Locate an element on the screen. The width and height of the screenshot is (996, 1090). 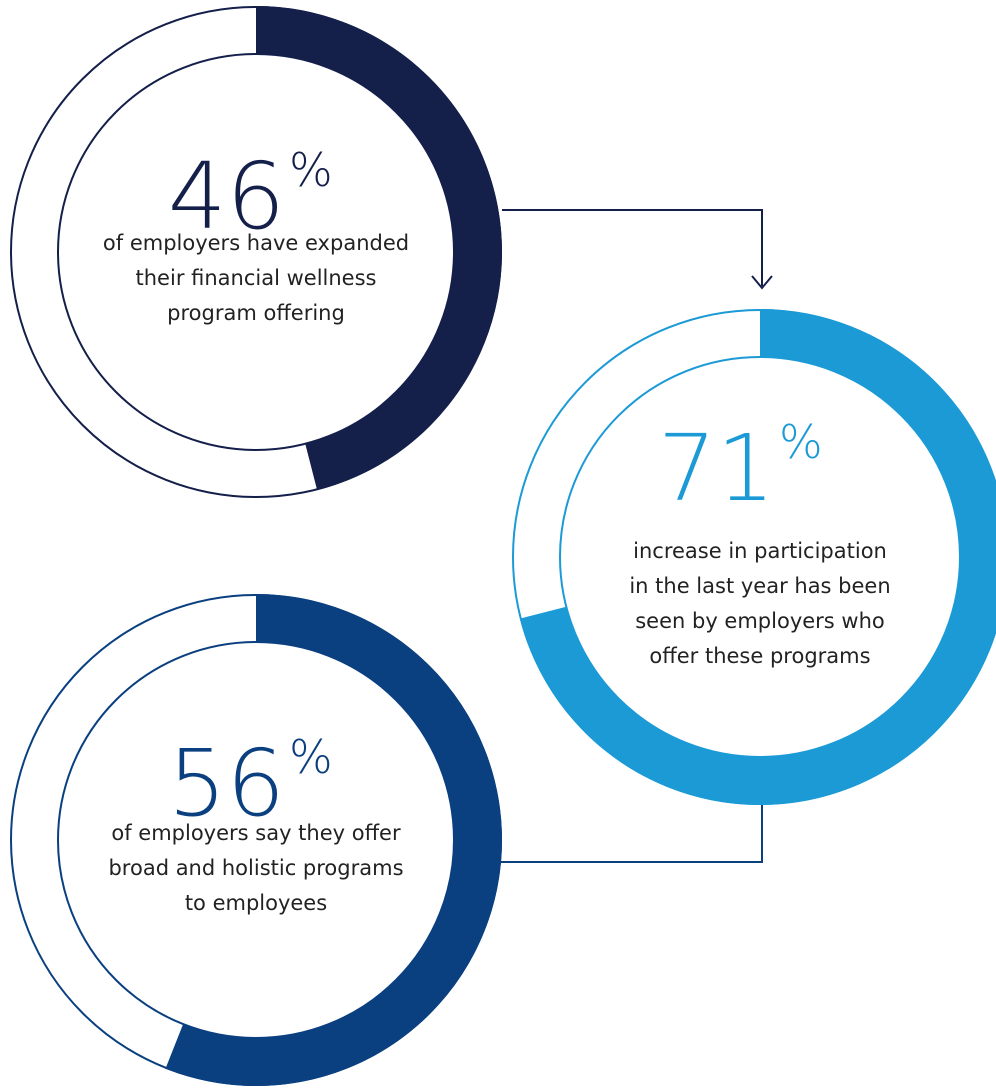
value-label: 56 is located at coordinates (226, 783).